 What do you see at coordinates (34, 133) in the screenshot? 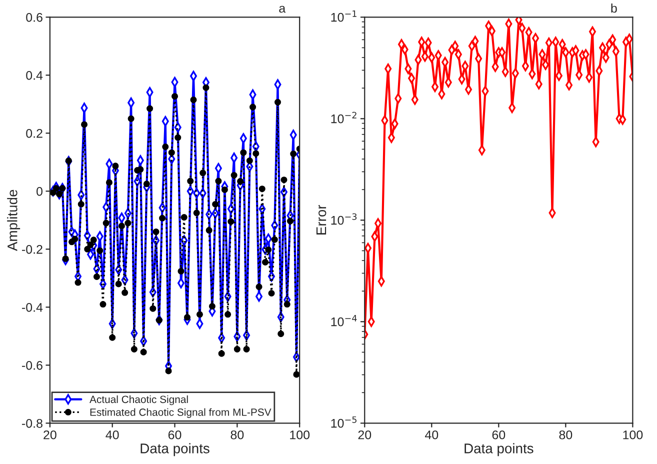
I see `y-tick-label: 0.2` at bounding box center [34, 133].